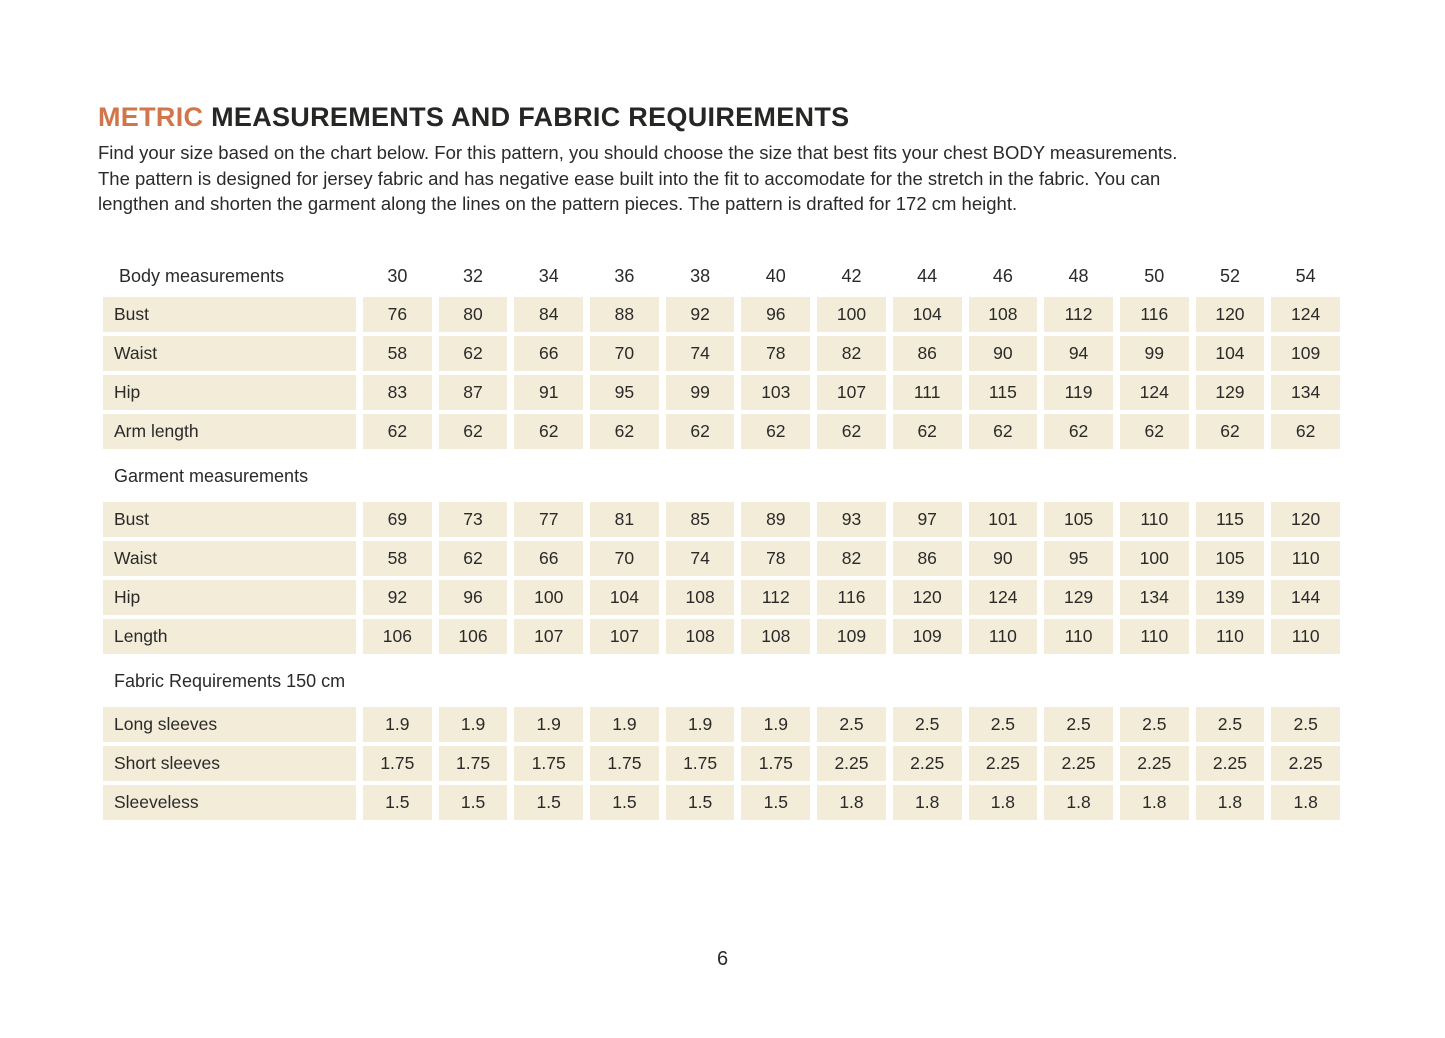  I want to click on size-column-header: 52, so click(1229, 276).